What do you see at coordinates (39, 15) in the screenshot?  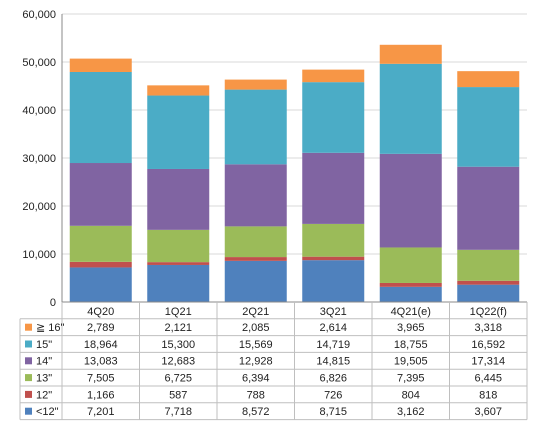 I see `y-tick-label: 60,000` at bounding box center [39, 15].